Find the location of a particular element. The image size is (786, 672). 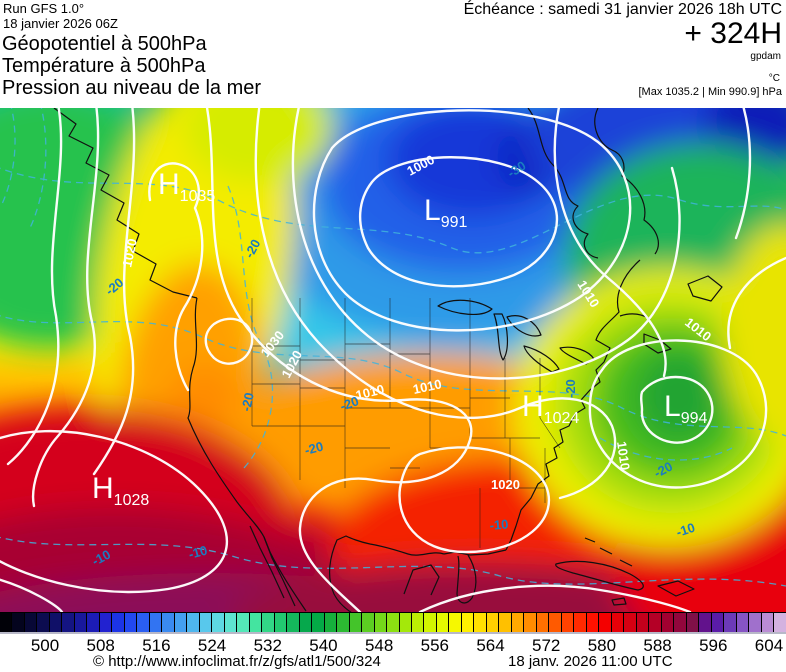

unit-geopotential: gpdam is located at coordinates (765, 56).